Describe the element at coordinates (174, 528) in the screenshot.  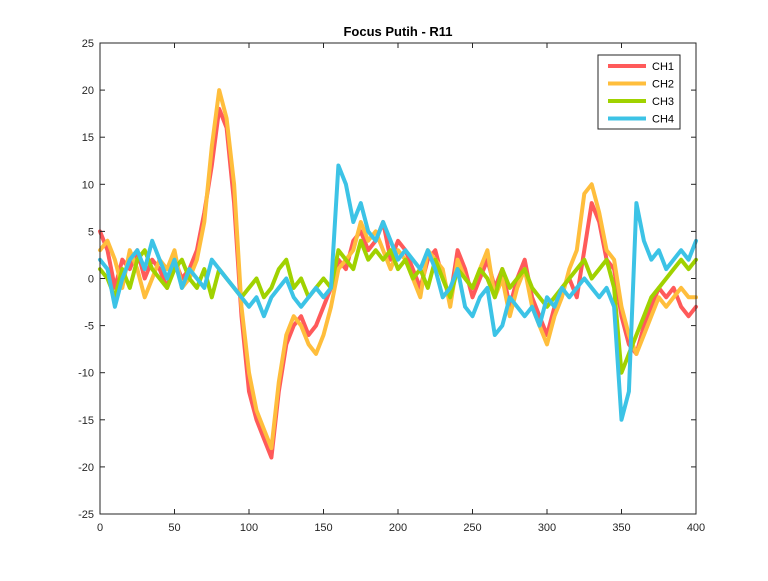
I see `x-tick-label: 50` at that location.